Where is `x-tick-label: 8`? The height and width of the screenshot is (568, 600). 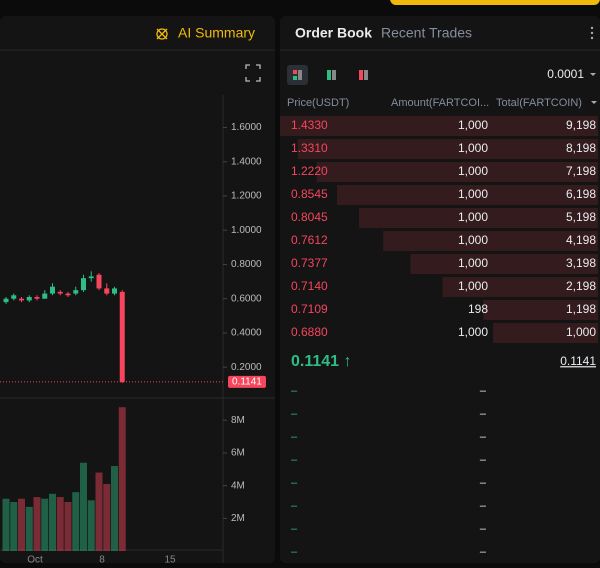 x-tick-label: 8 is located at coordinates (102, 559).